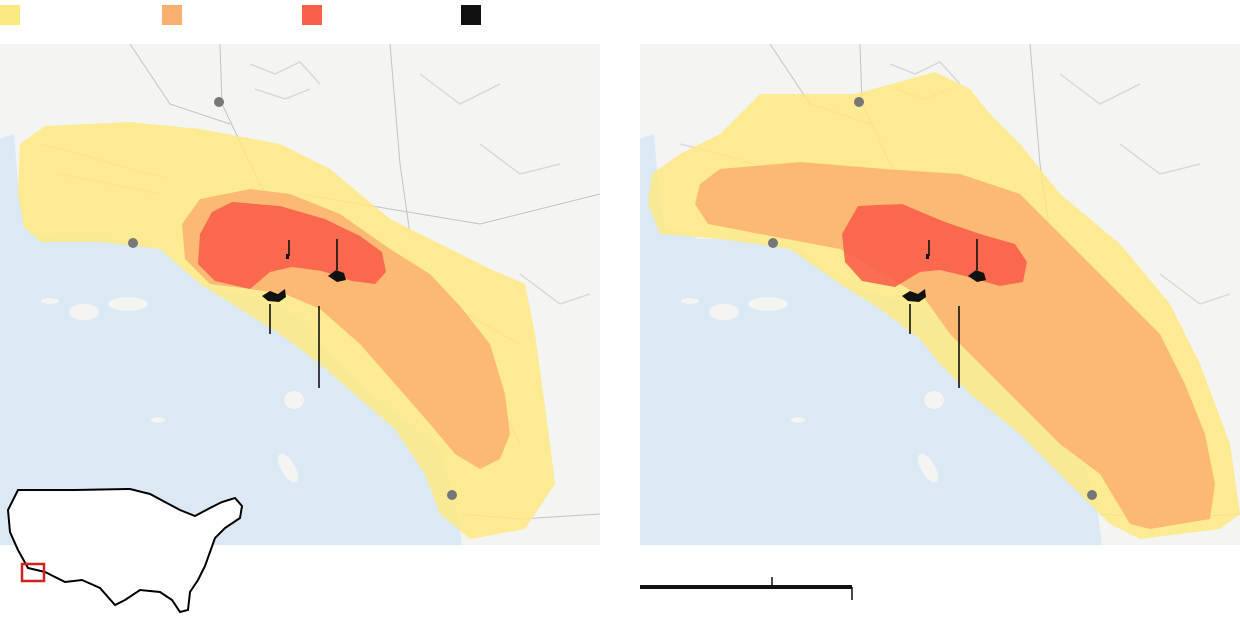  Describe the element at coordinates (746, 588) in the screenshot. I see `scale-bar-graphic` at that location.